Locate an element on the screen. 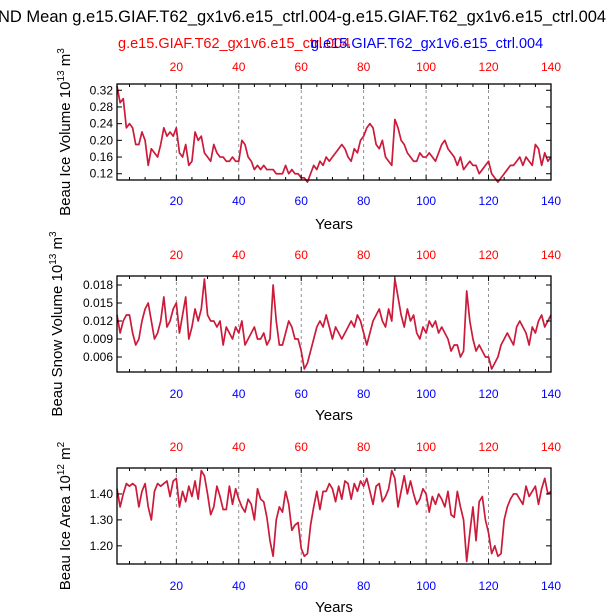  series-line-ice-volume is located at coordinates (334, 134).